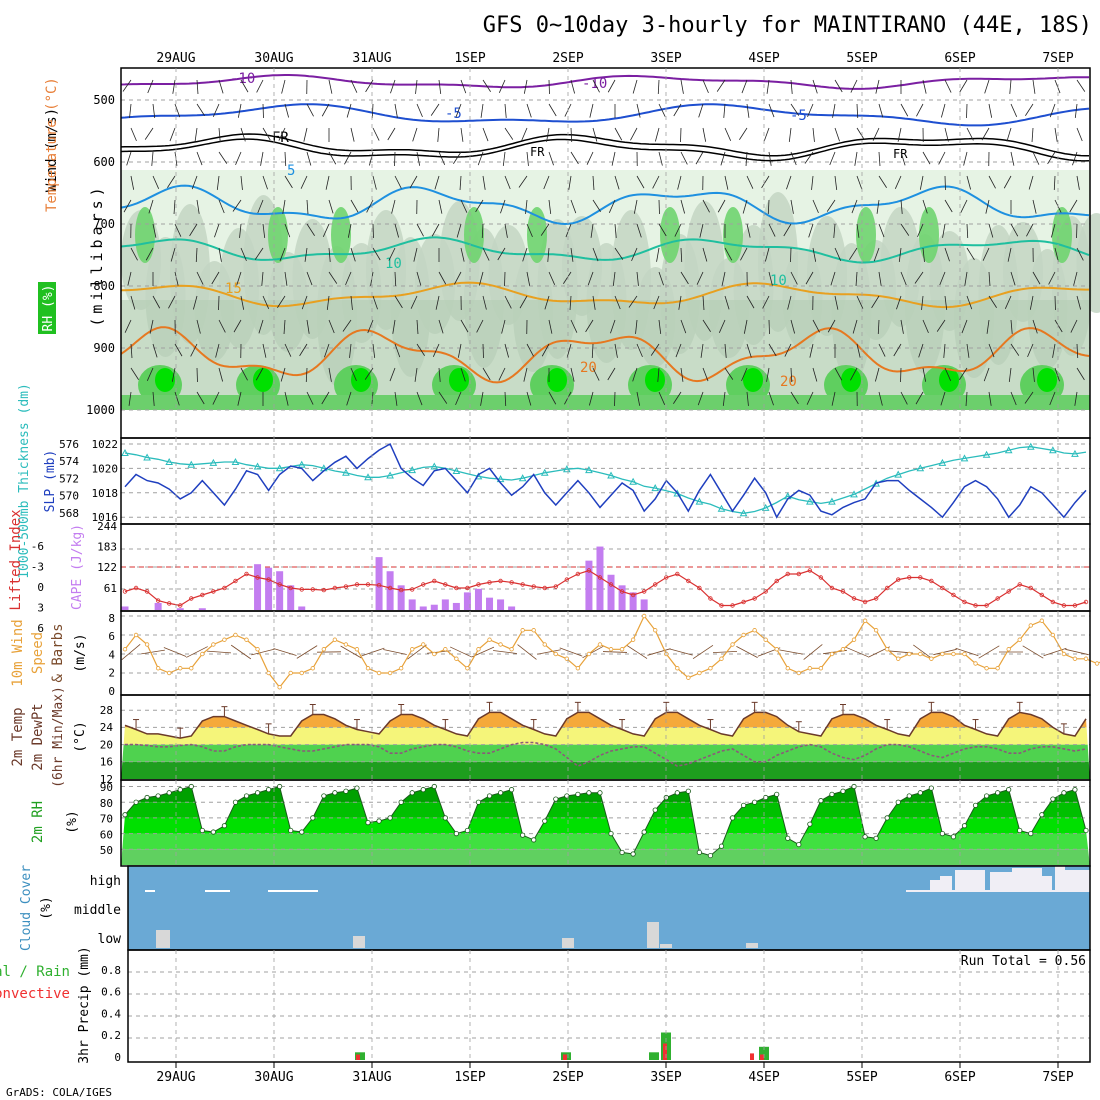 This screenshot has width=1100, height=1100. Describe the element at coordinates (393, 264) in the screenshot. I see `isotherm-label: 10` at that location.